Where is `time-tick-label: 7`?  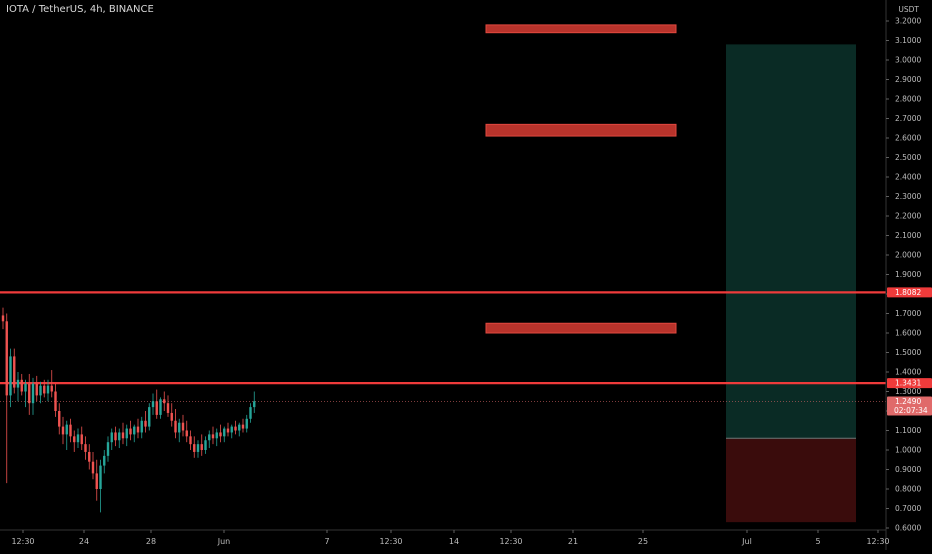 time-tick-label: 7 is located at coordinates (326, 541).